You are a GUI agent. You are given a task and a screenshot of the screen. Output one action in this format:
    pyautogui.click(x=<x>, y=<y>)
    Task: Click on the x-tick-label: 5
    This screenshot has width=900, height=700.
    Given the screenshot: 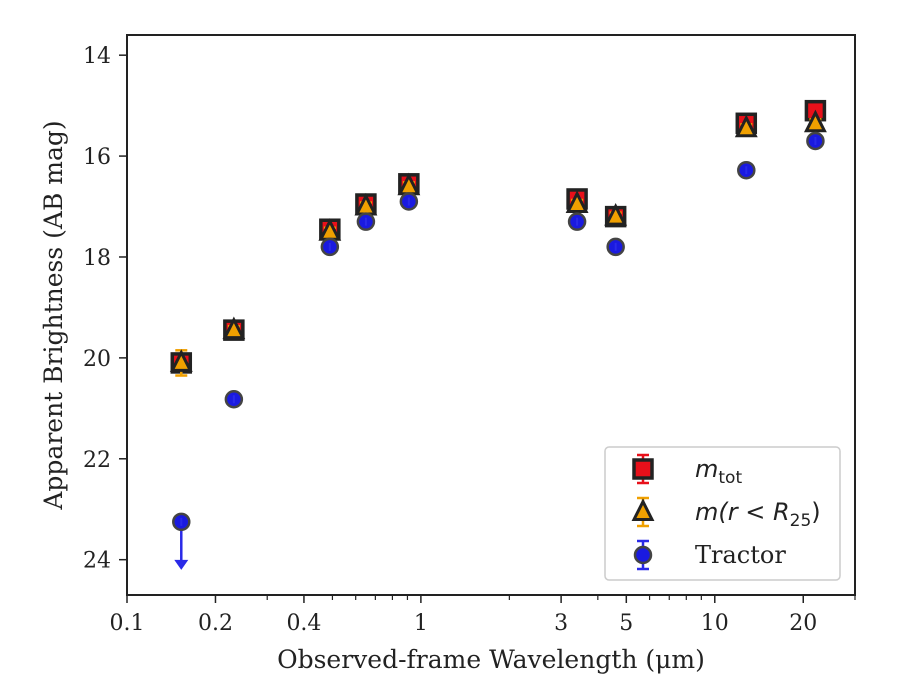 What is the action you would take?
    pyautogui.click(x=626, y=623)
    